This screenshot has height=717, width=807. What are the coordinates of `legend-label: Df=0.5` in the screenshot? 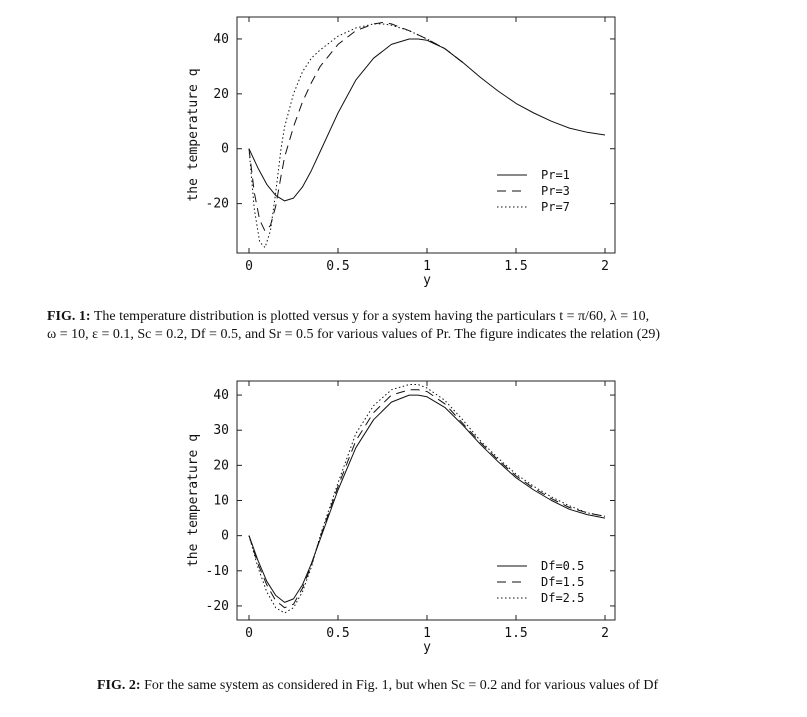 It's located at (562, 566).